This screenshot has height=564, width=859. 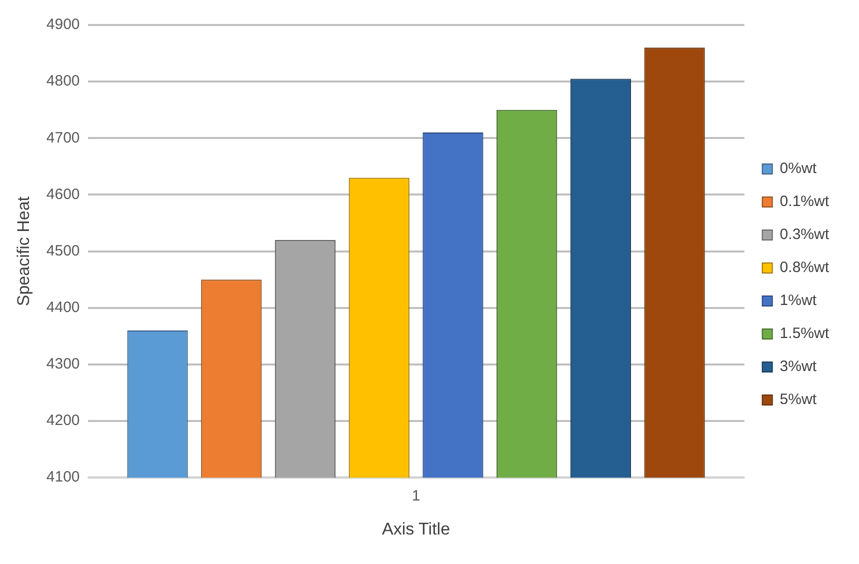 I want to click on y-tick-label: 4800, so click(x=63, y=81).